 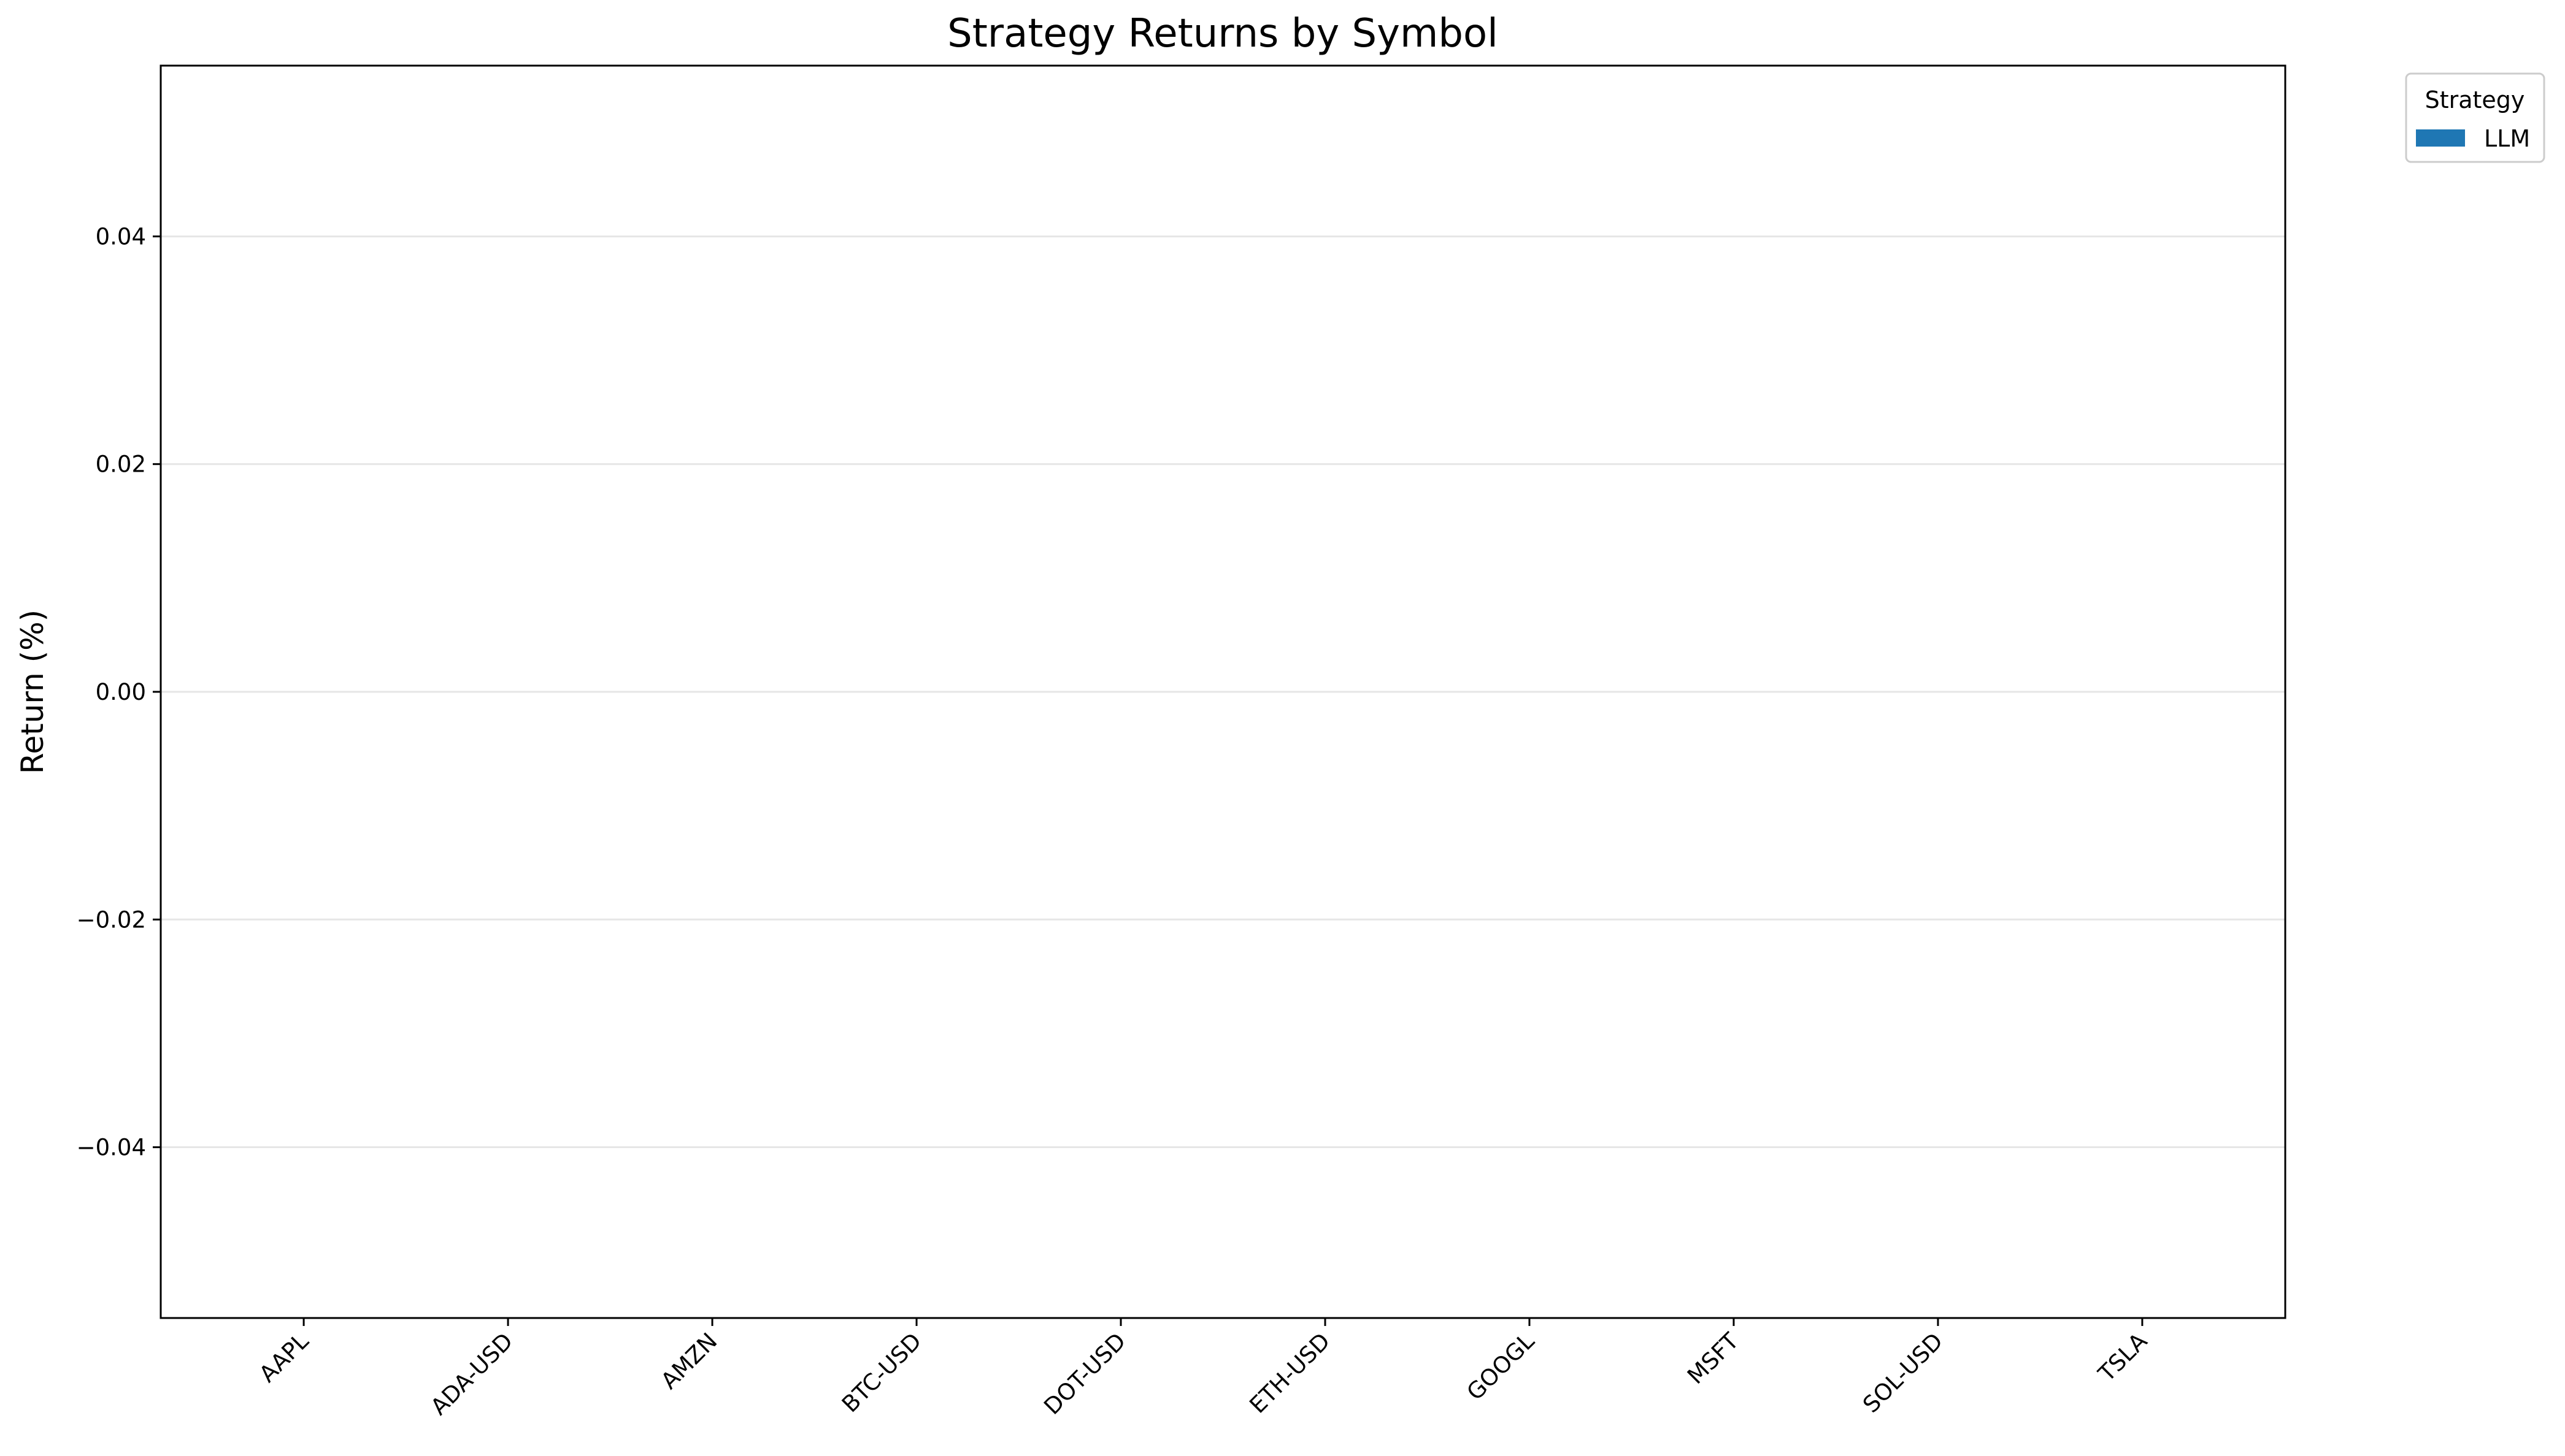 What do you see at coordinates (32, 692) in the screenshot?
I see `y-axis-label: Return (%)` at bounding box center [32, 692].